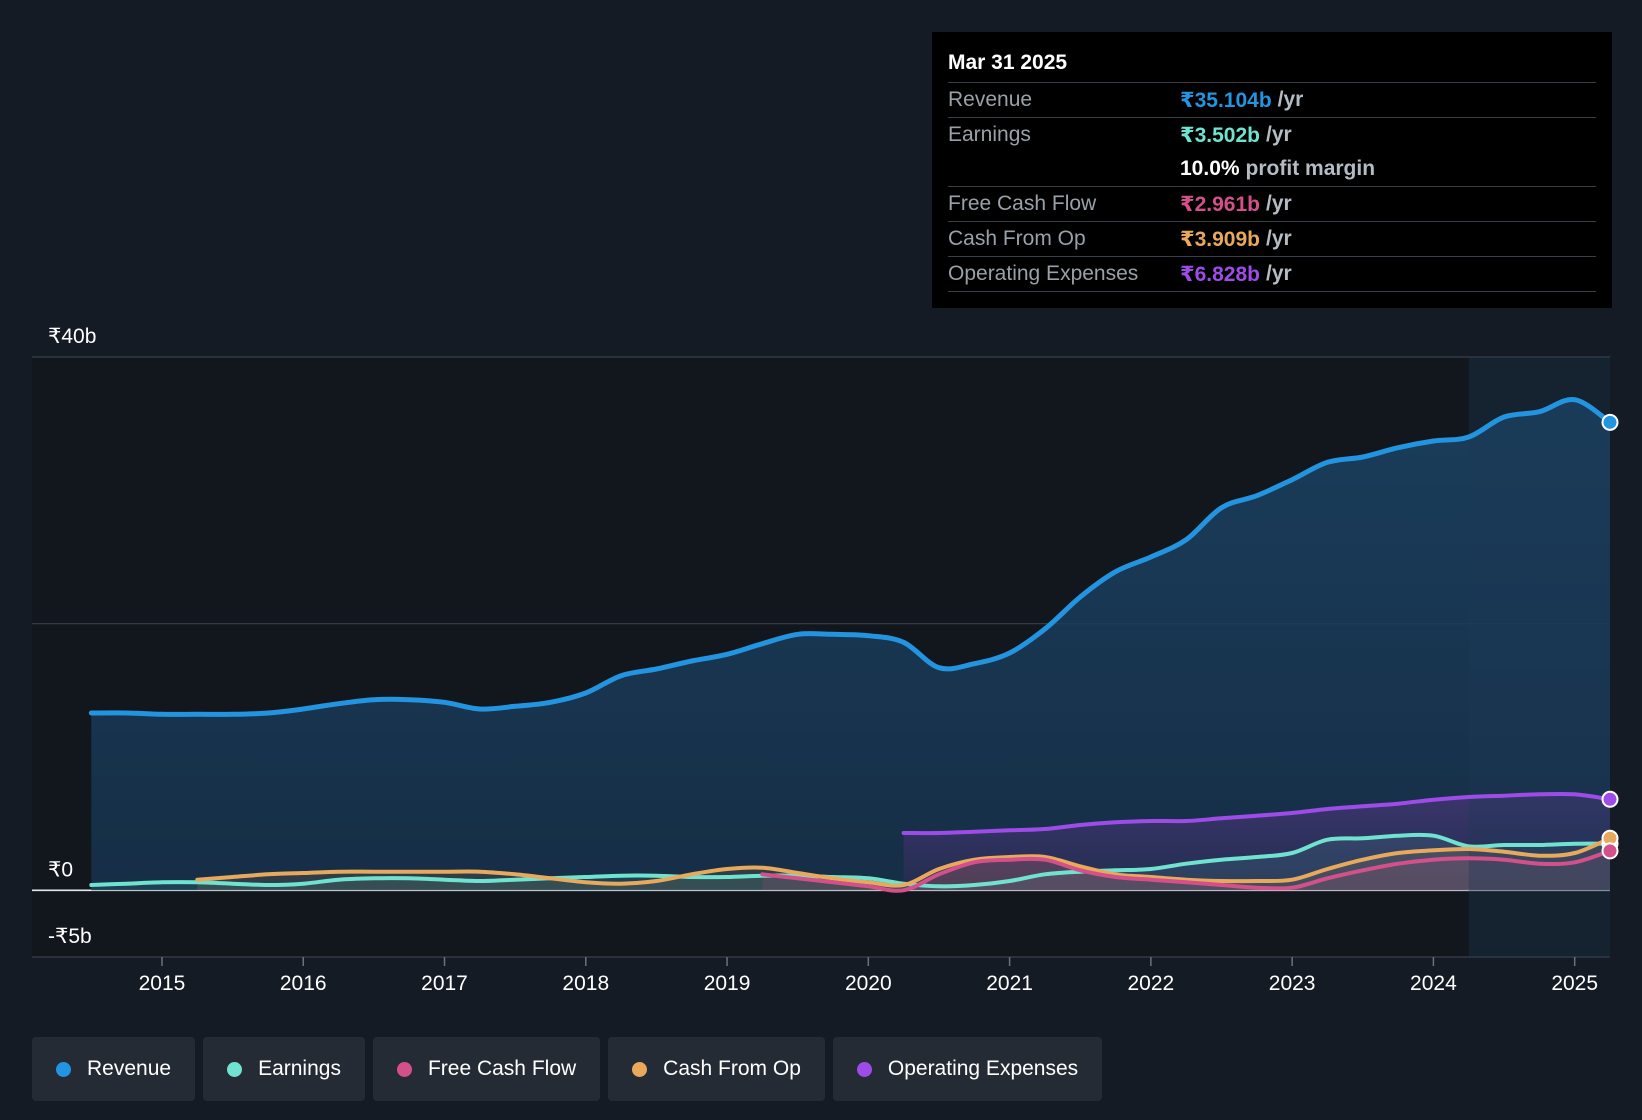 This screenshot has width=1642, height=1120. I want to click on y-tick-label: -₹5b, so click(70, 936).